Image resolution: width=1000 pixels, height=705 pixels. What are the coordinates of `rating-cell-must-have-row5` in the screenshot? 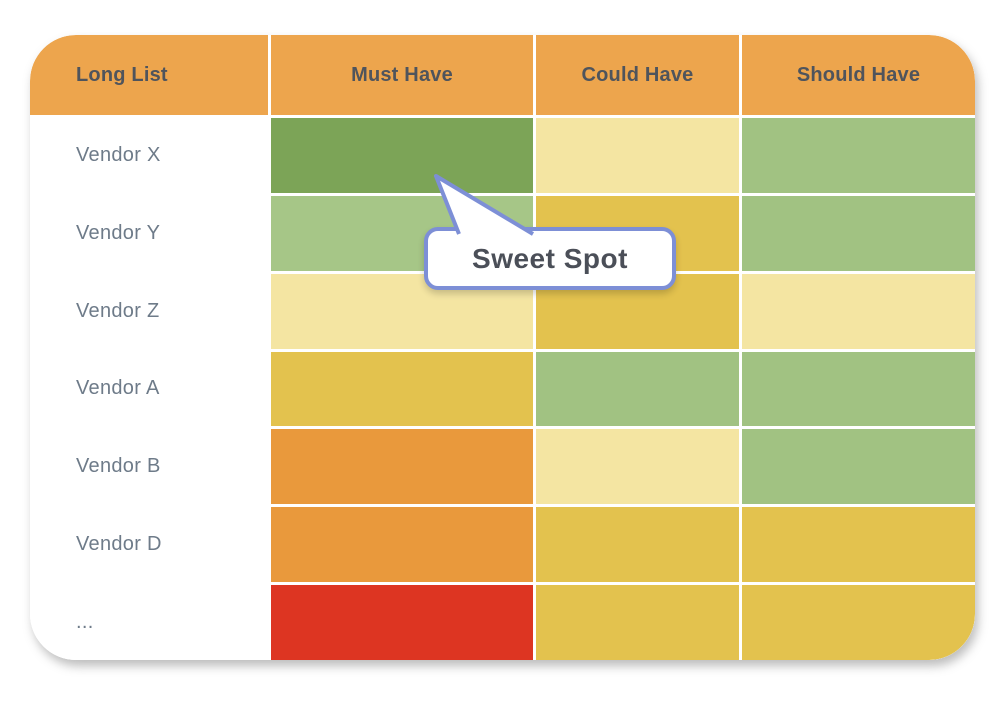 It's located at (402, 467).